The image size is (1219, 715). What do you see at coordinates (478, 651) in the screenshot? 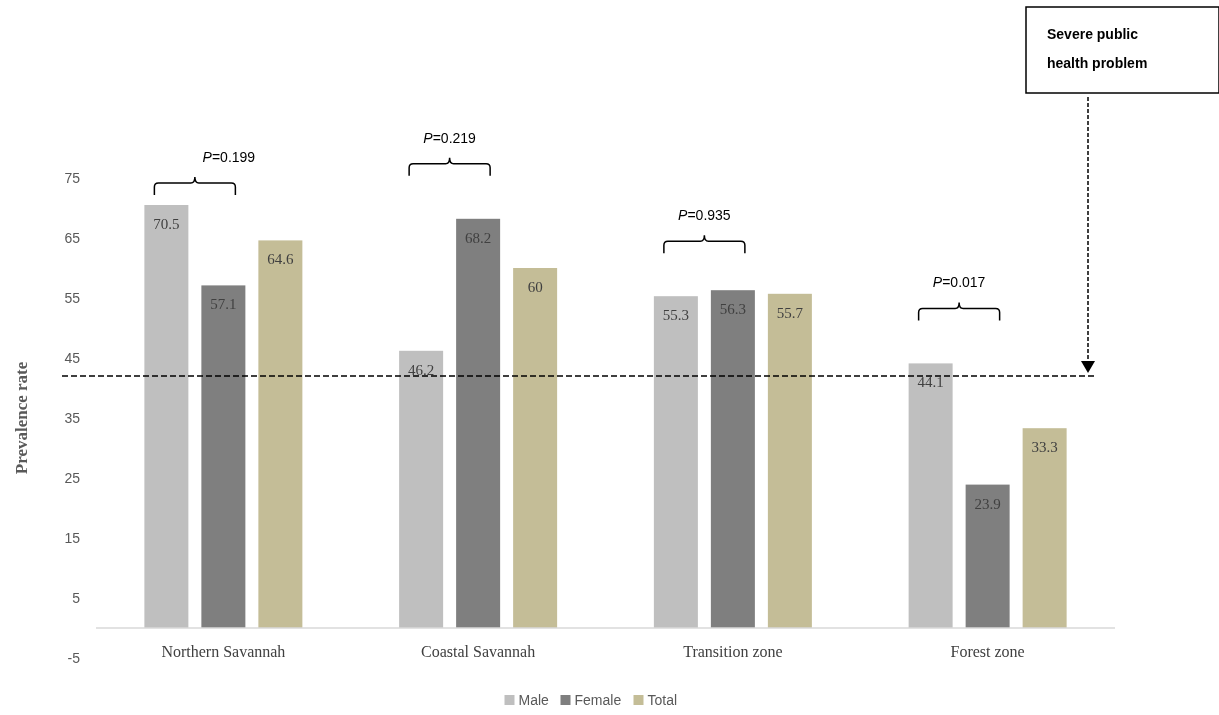
I see `x-tick-label: Coastal Savannah` at bounding box center [478, 651].